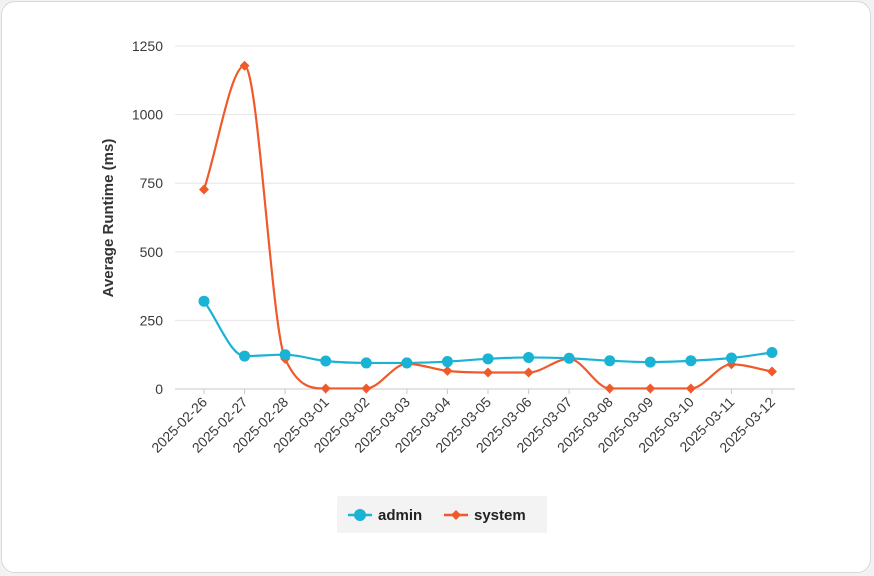 The width and height of the screenshot is (874, 576). Describe the element at coordinates (360, 515) in the screenshot. I see `legend-marker-admin` at that location.